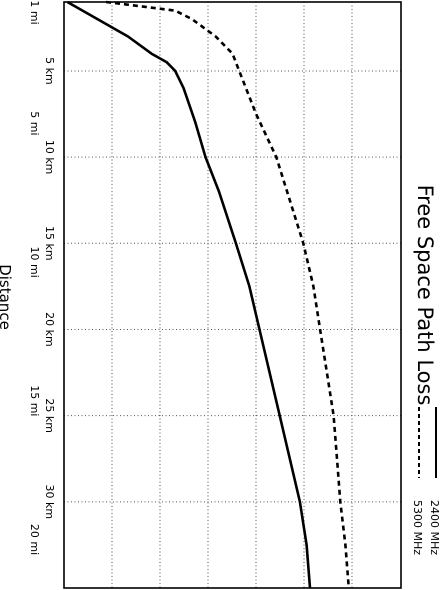  What do you see at coordinates (34, 123) in the screenshot?
I see `x-tick-label-mi: 5 mi` at bounding box center [34, 123].